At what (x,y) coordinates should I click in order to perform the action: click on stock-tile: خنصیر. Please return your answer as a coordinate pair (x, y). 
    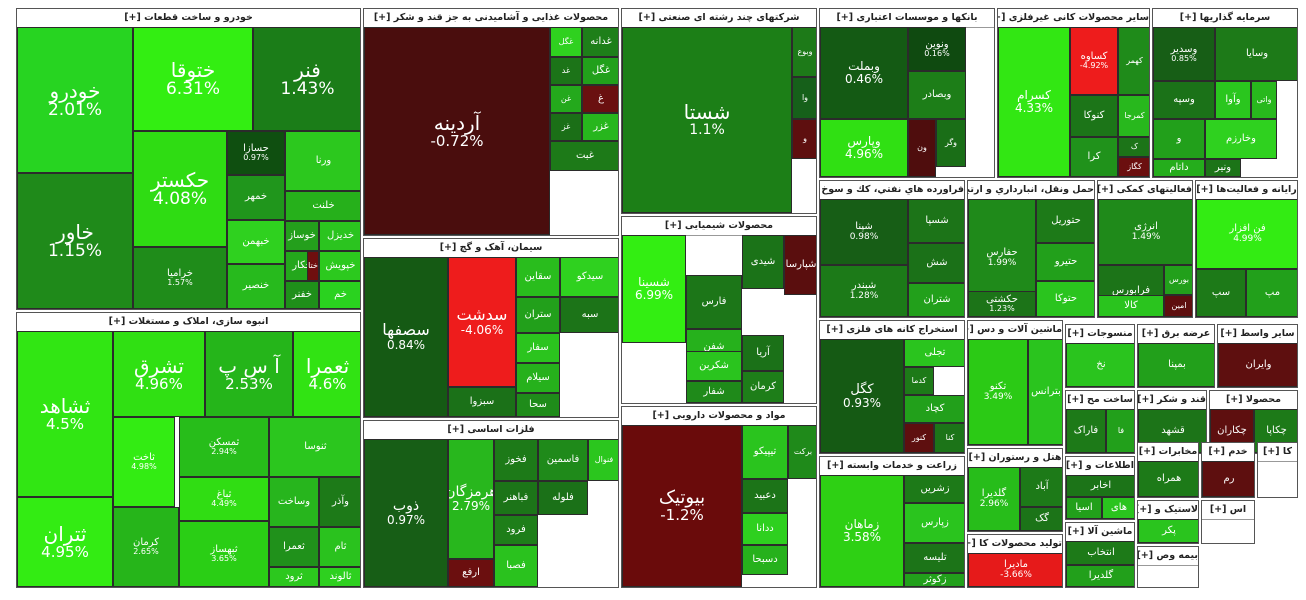
    Looking at the image, I should click on (256, 286).